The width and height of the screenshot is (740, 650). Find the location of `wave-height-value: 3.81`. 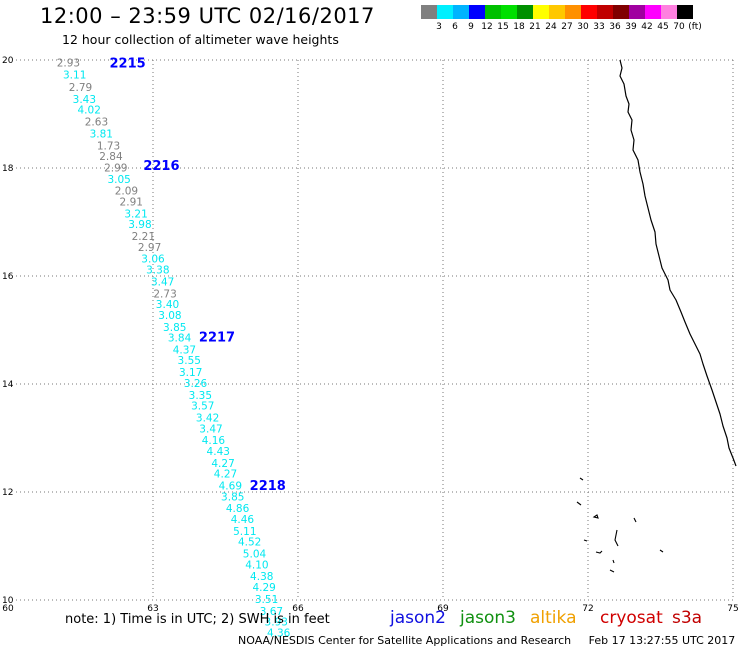

wave-height-value: 3.81 is located at coordinates (101, 134).